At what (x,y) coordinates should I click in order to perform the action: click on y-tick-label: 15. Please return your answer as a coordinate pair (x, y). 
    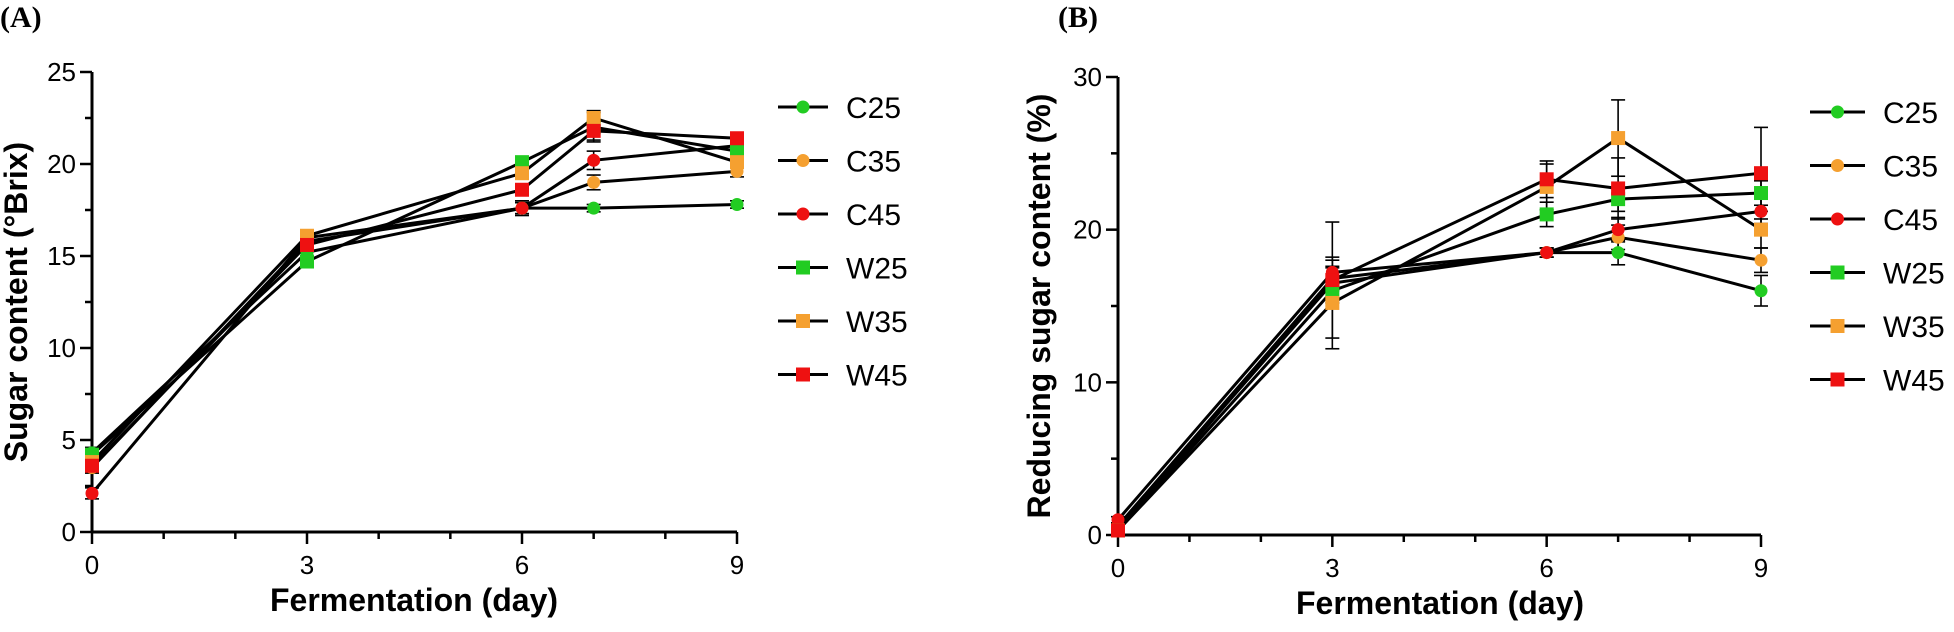
    Looking at the image, I should click on (61, 256).